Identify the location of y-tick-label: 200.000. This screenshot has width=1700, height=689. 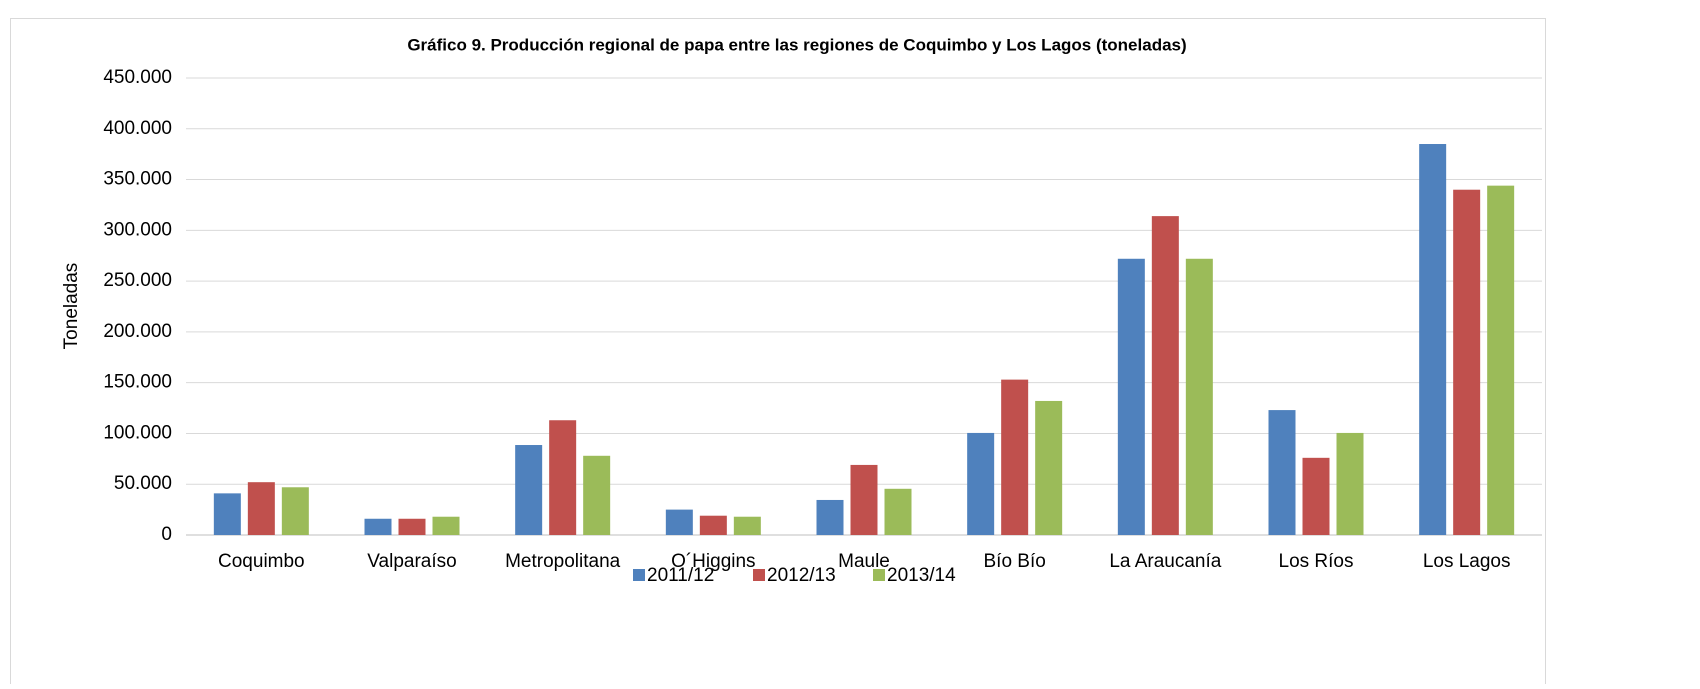
(137, 331).